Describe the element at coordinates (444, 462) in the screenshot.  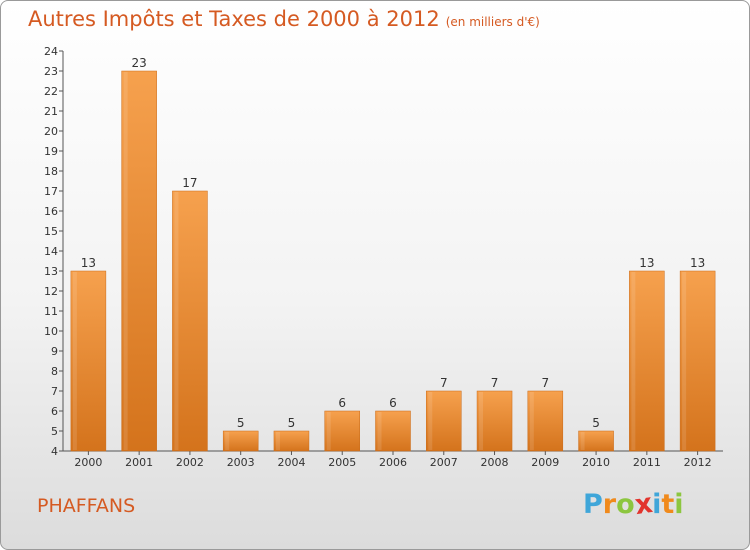
I see `x-tick-label-2007: 2007` at that location.